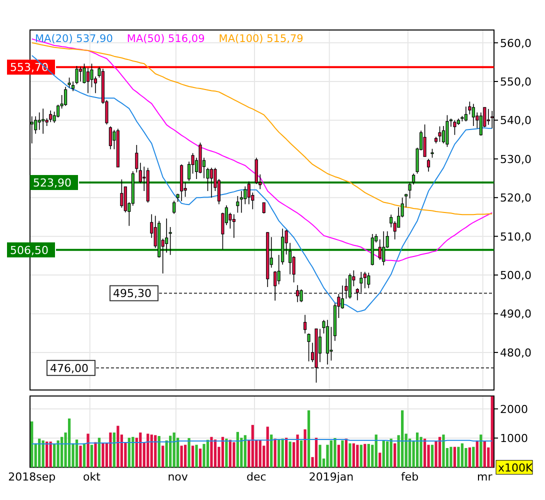 This screenshot has width=545, height=500. I want to click on y-tick-label: 510,0, so click(516, 237).